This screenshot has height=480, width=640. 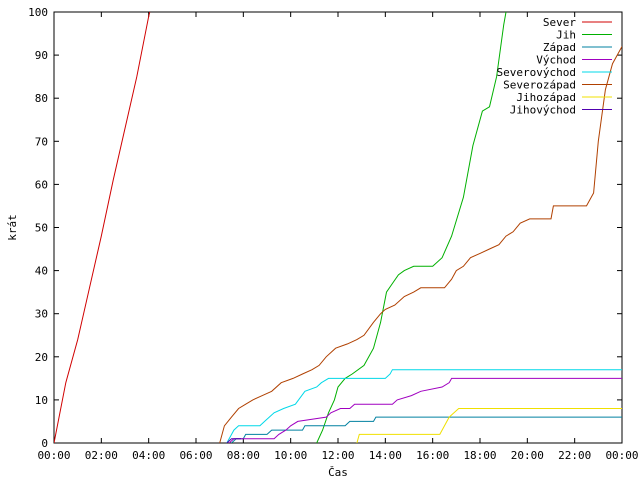 What do you see at coordinates (338, 472) in the screenshot?
I see `x-axis-label: Čas` at bounding box center [338, 472].